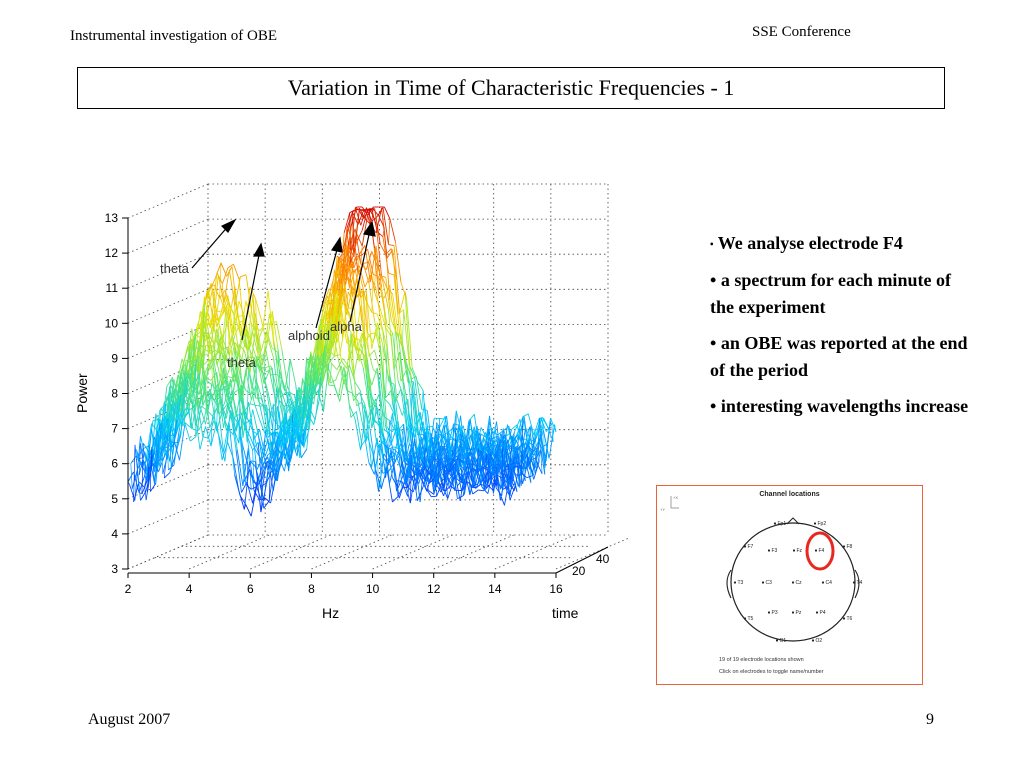  What do you see at coordinates (250, 589) in the screenshot?
I see `x-tick-label: 6` at bounding box center [250, 589].